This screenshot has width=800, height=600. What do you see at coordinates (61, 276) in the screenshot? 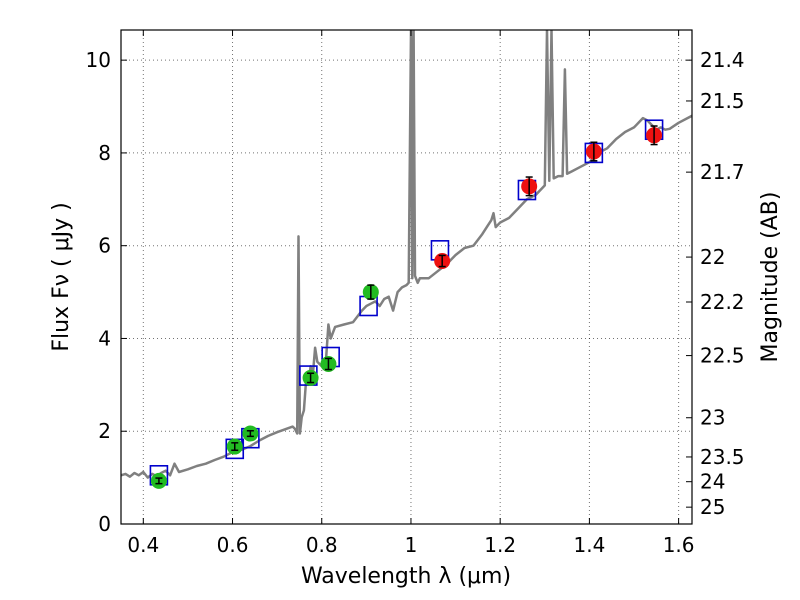
I see `y-axis-title: Flux Fν ( μJy )` at bounding box center [61, 276].